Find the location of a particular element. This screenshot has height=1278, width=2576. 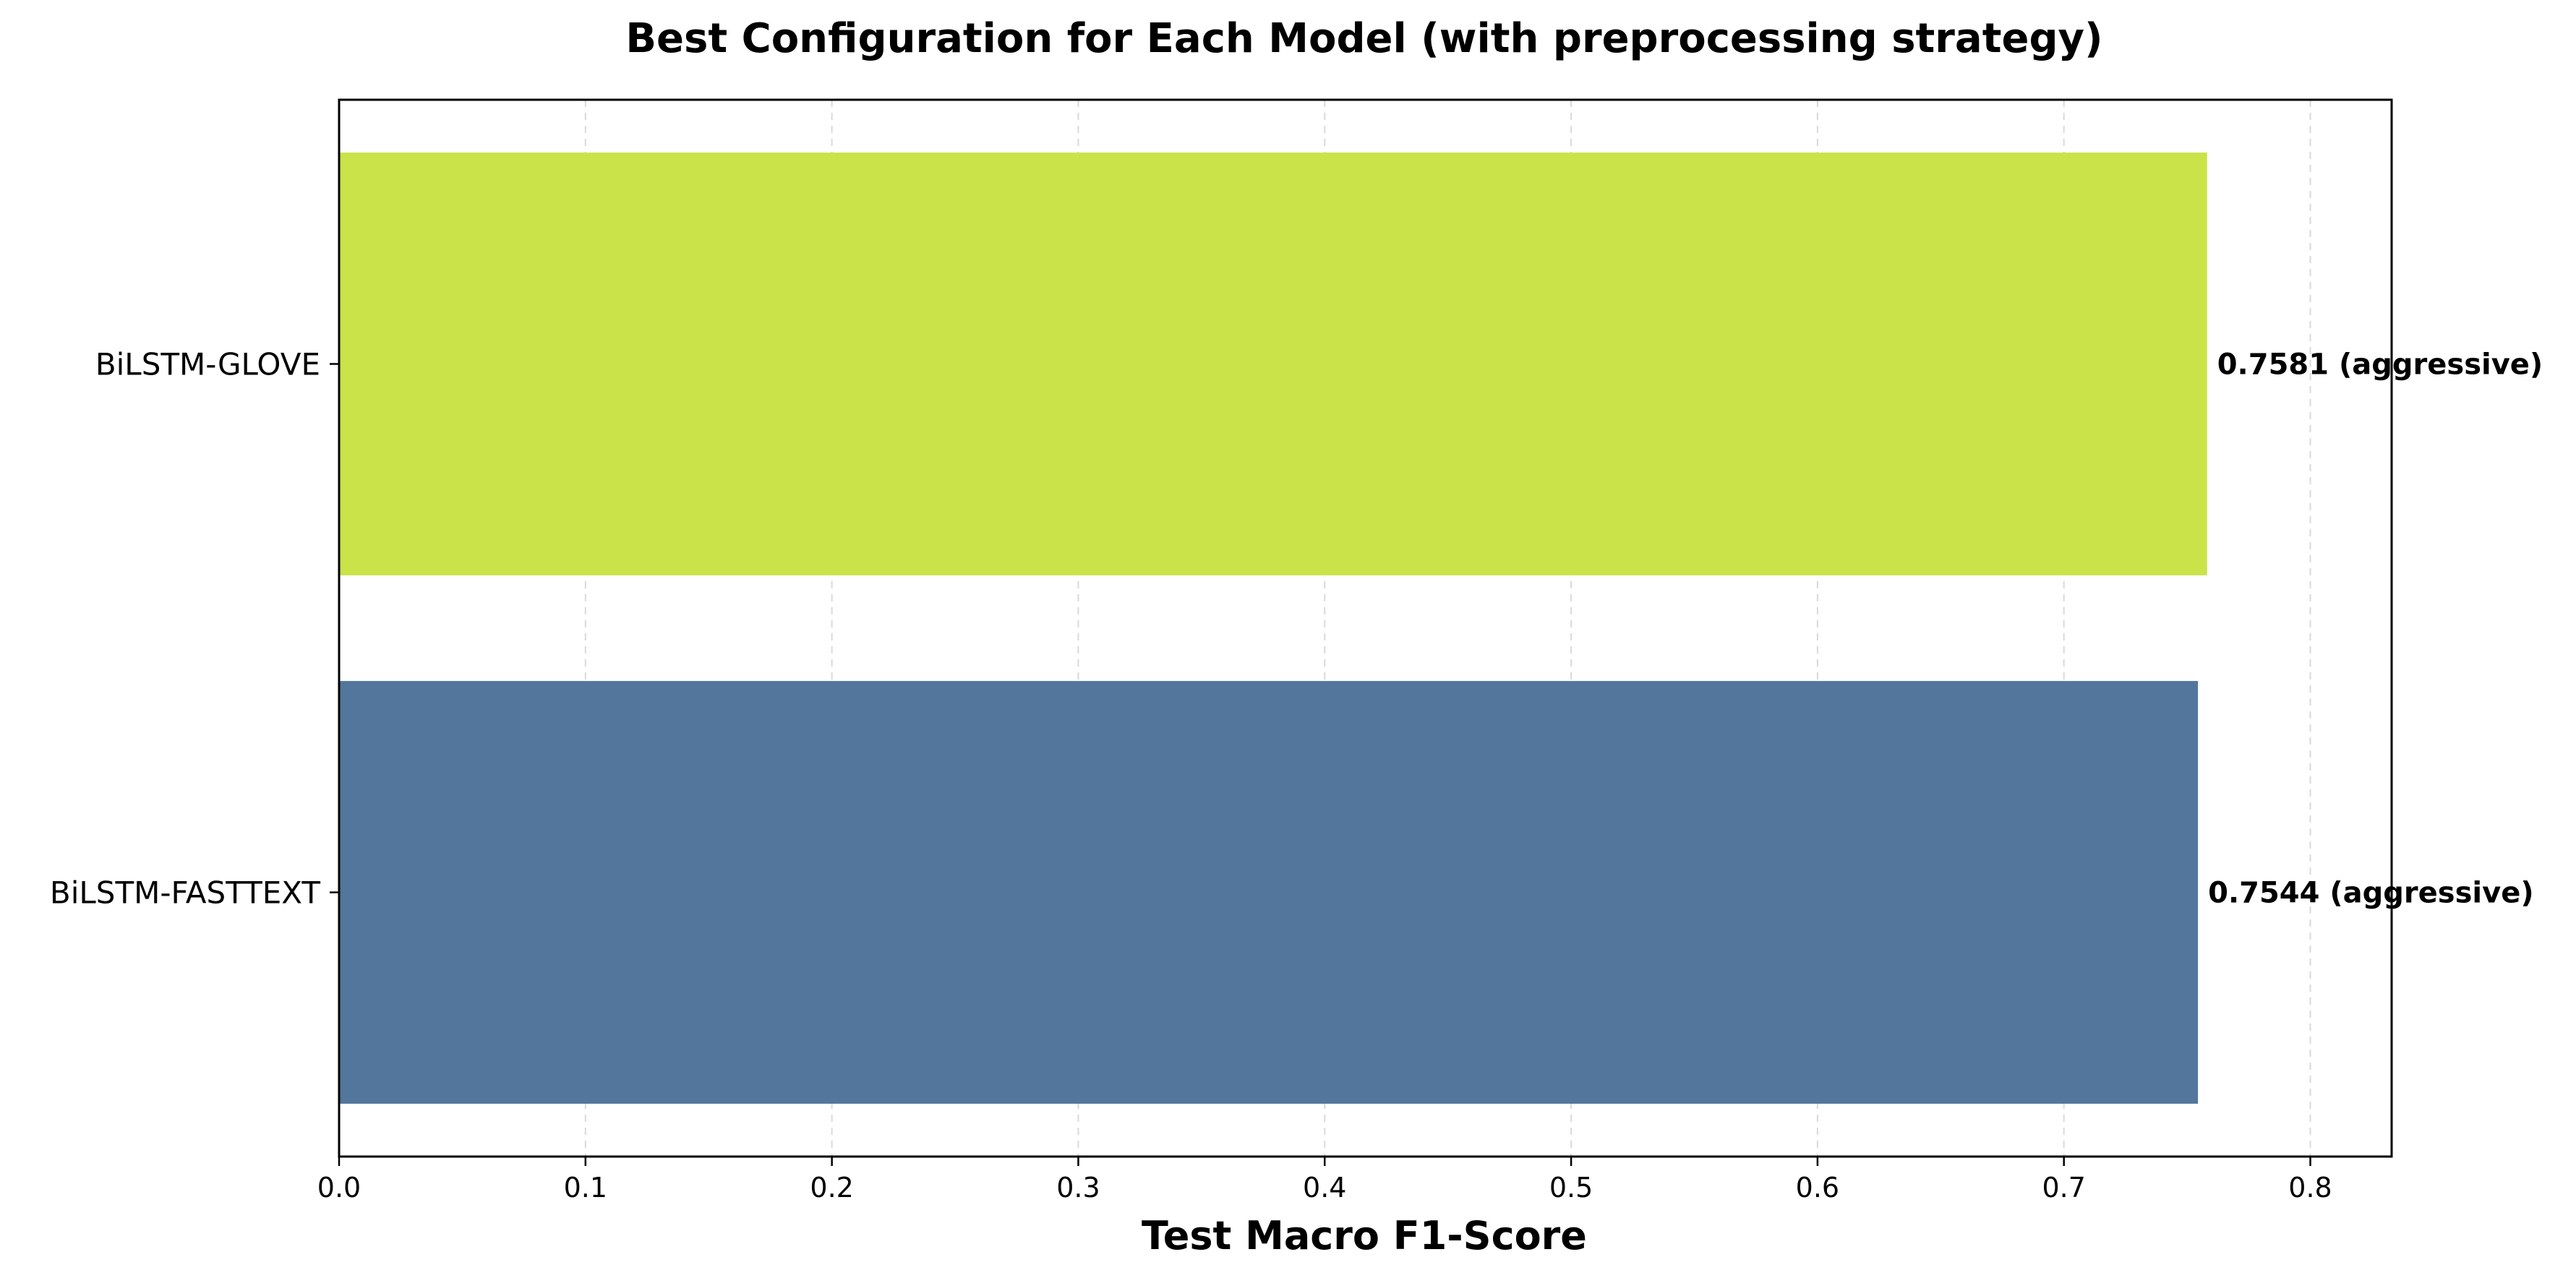

x-tick-label: 0.6 is located at coordinates (1818, 1188).